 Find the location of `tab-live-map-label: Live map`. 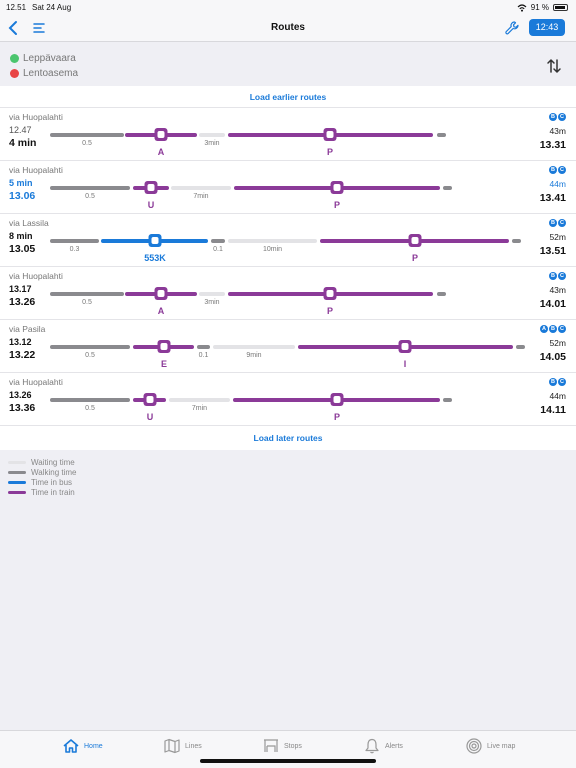

tab-live-map-label: Live map is located at coordinates (501, 746).